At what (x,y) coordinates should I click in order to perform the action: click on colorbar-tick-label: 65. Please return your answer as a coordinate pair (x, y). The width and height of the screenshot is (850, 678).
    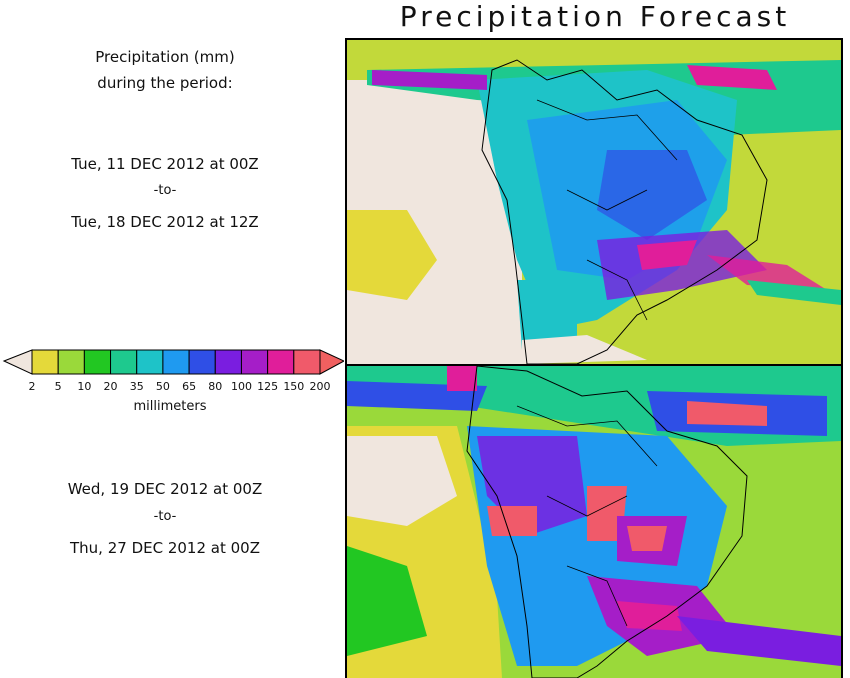
    Looking at the image, I should click on (189, 386).